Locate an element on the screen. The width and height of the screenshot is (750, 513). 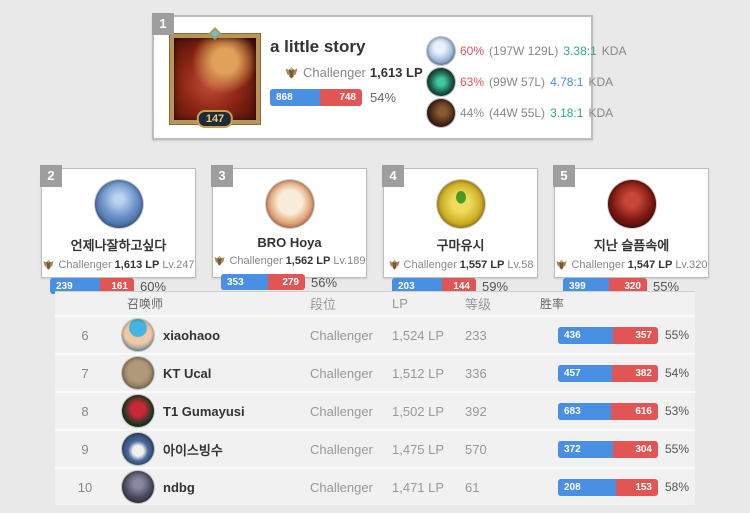
header-winrate: 胜率 is located at coordinates (552, 304).